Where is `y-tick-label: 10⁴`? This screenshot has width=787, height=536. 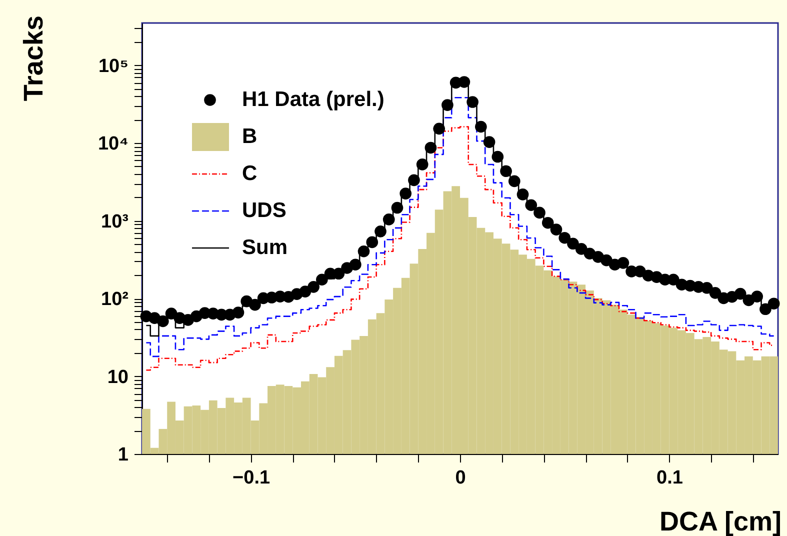 y-tick-label: 10⁴ is located at coordinates (113, 144).